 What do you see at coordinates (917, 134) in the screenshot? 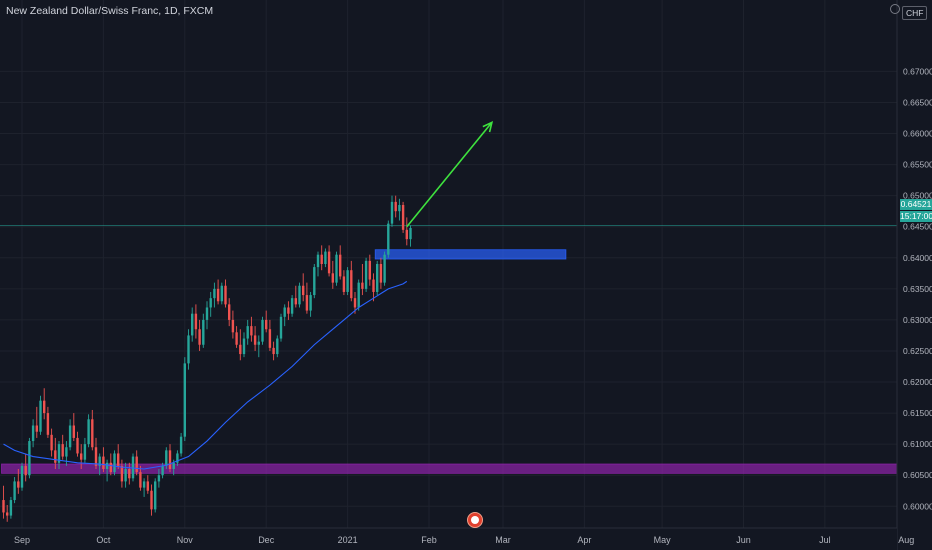
I see `price-tick-label: 0.66000` at bounding box center [917, 134].